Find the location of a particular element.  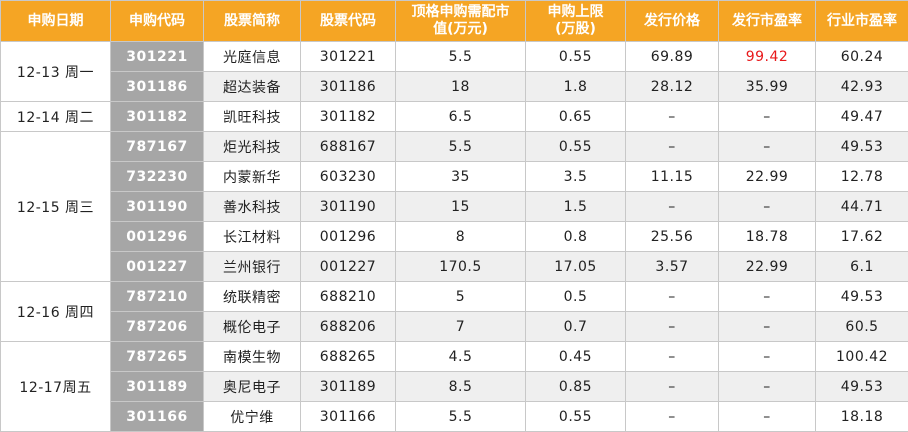

cell: 301190 is located at coordinates (348, 206).